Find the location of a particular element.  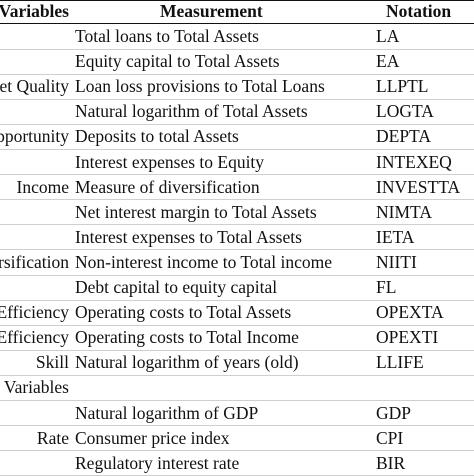

table-row: Net interest margin to Total Assets NIMTA is located at coordinates (237, 212).